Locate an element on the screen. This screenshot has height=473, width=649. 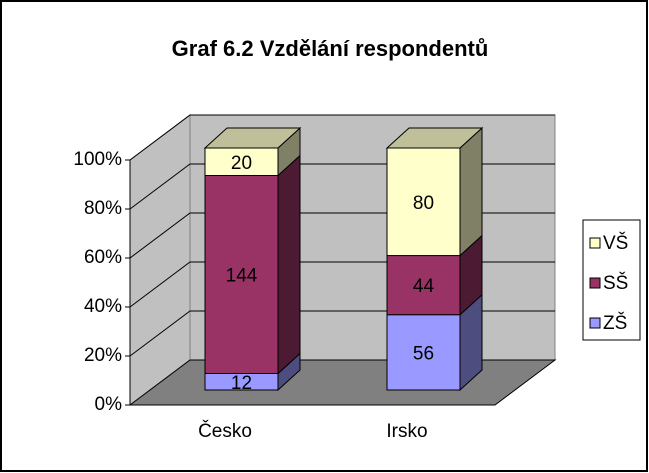
y-tick-label: 0% is located at coordinates (109, 404).